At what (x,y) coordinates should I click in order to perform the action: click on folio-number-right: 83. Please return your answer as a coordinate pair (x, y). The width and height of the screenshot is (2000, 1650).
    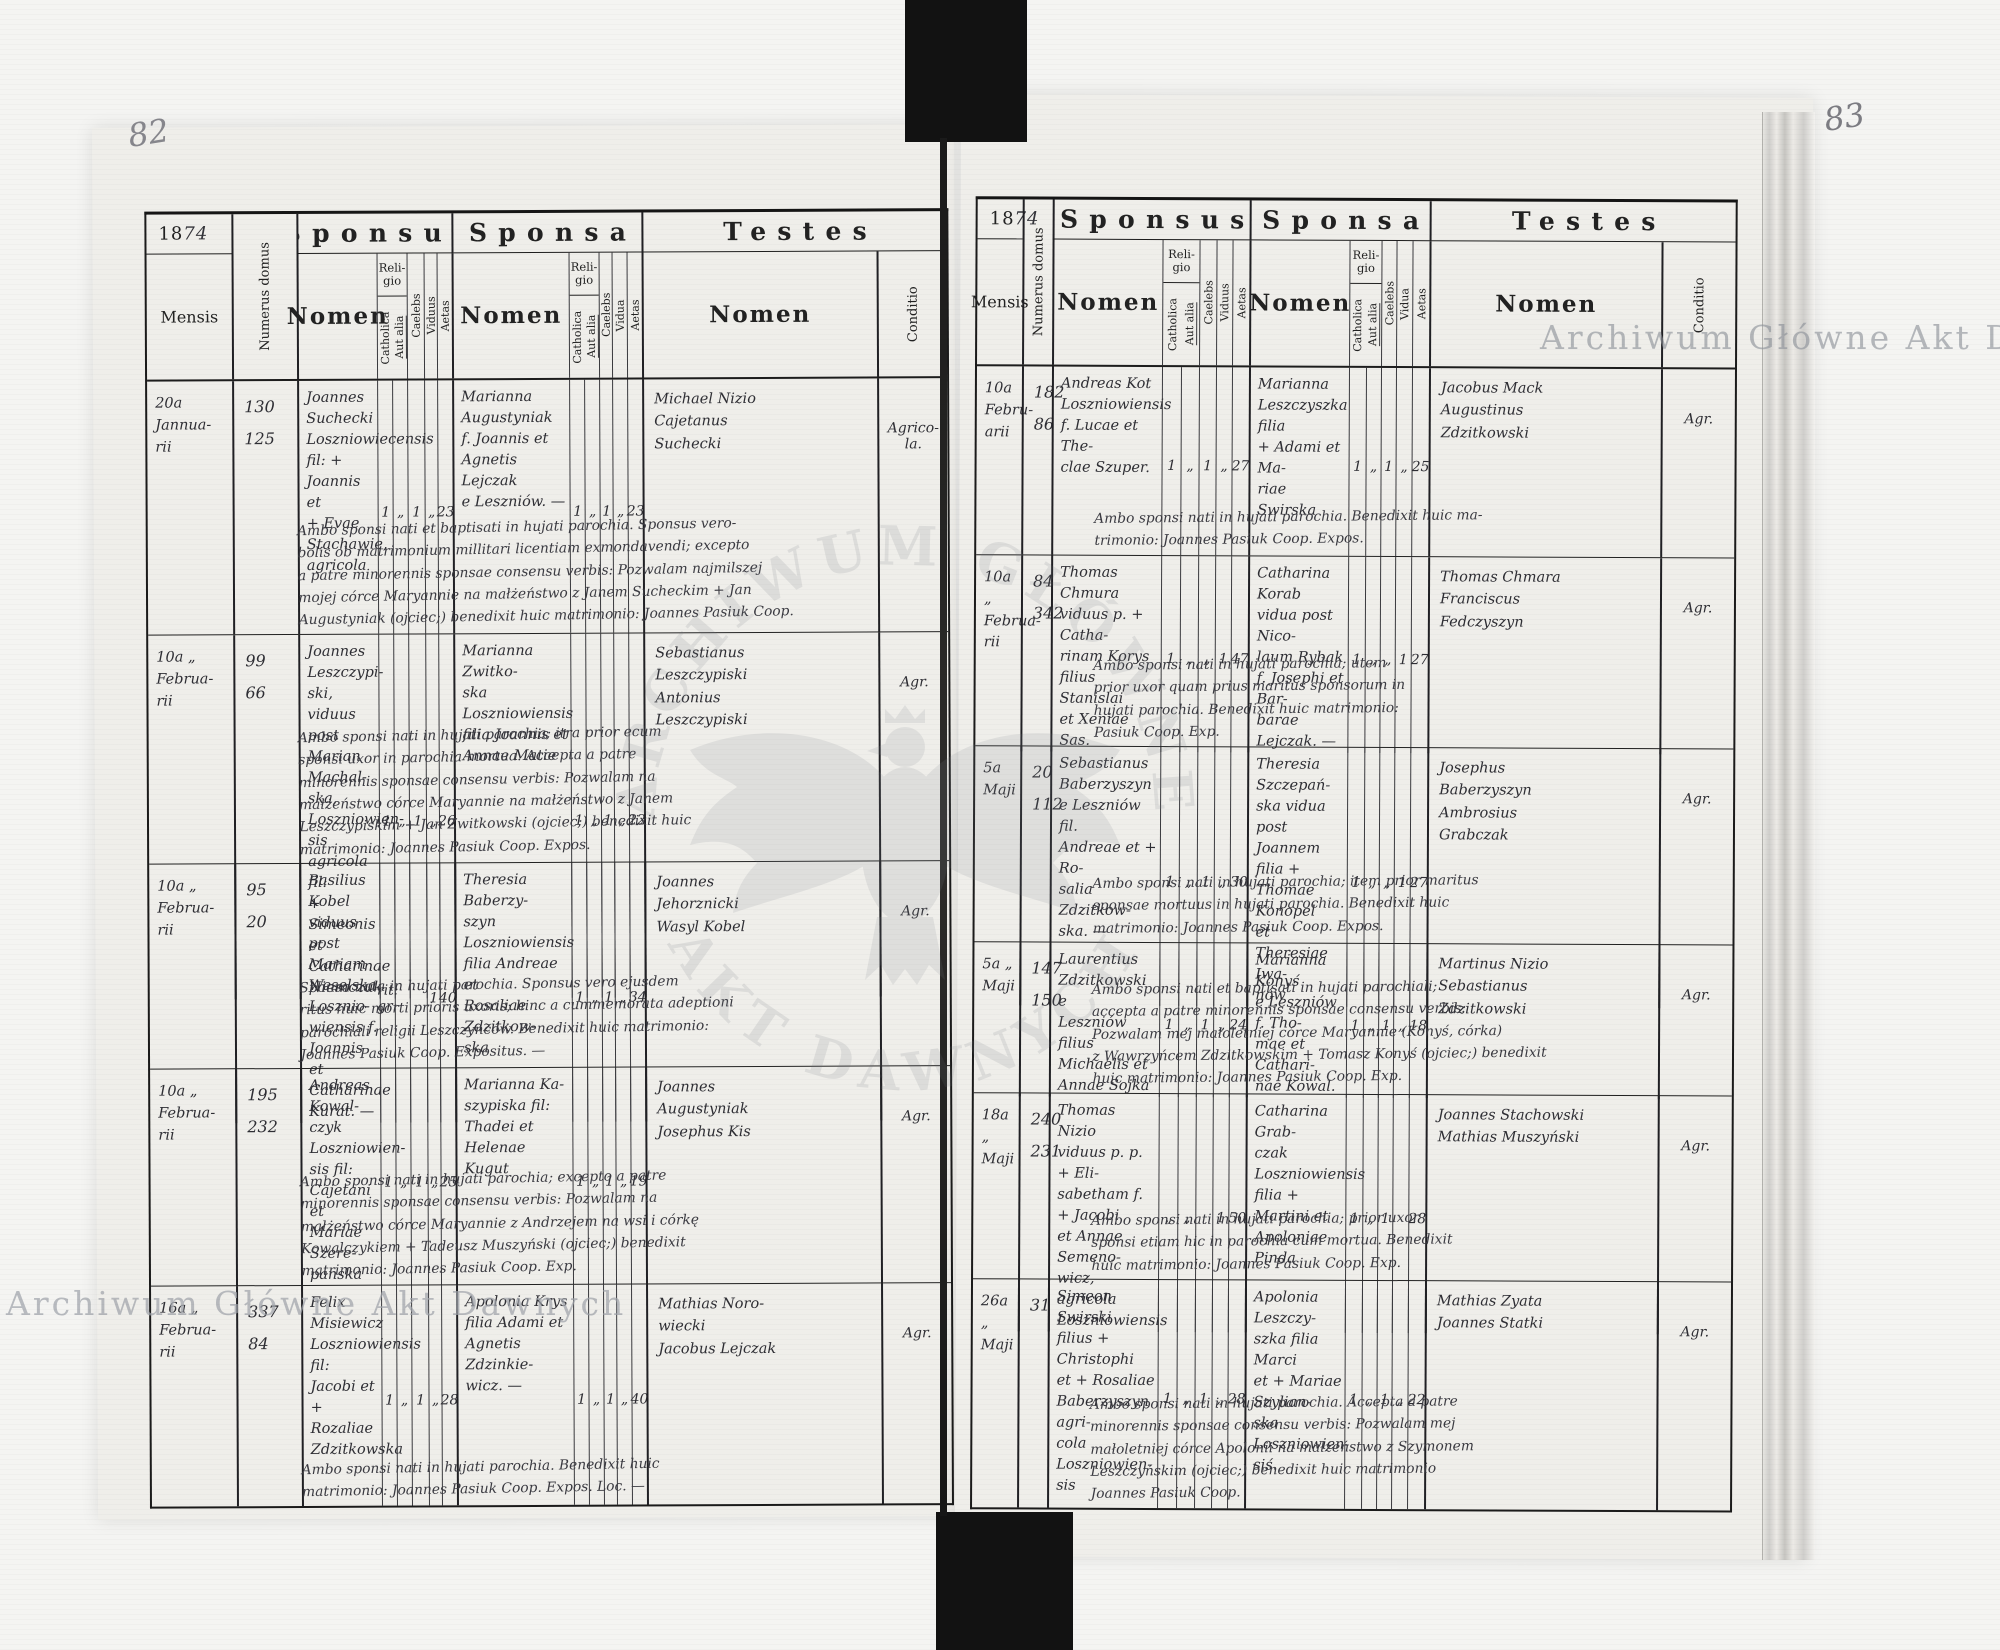
    Looking at the image, I should click on (1844, 117).